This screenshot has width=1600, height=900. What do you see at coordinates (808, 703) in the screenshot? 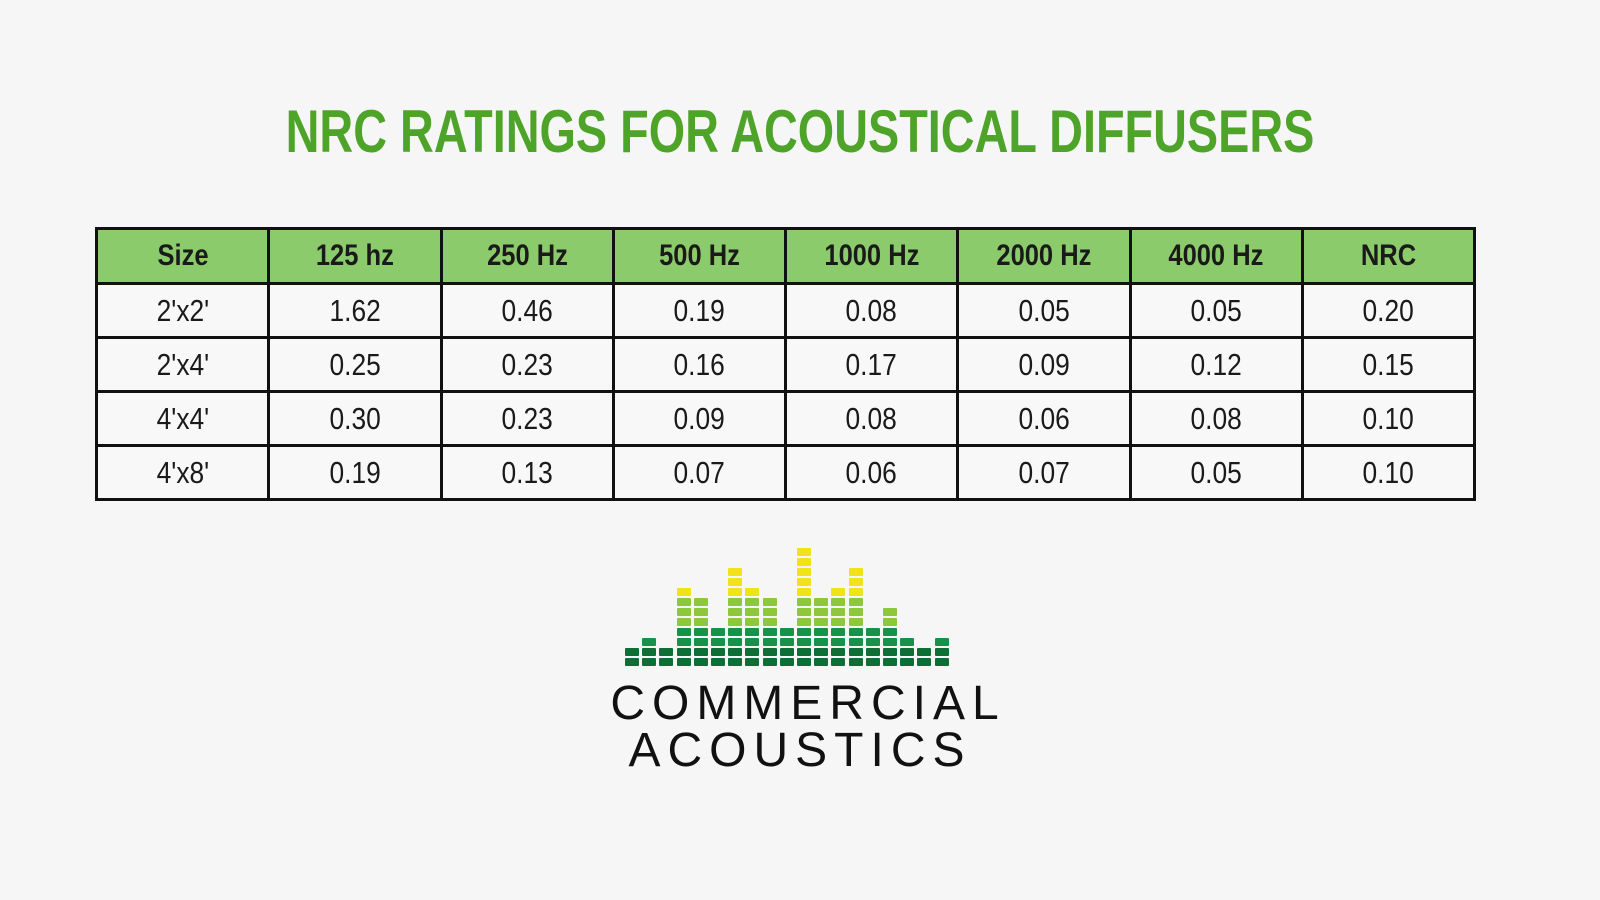
I see `brand-name-line1: COMMERCIAL` at bounding box center [808, 703].